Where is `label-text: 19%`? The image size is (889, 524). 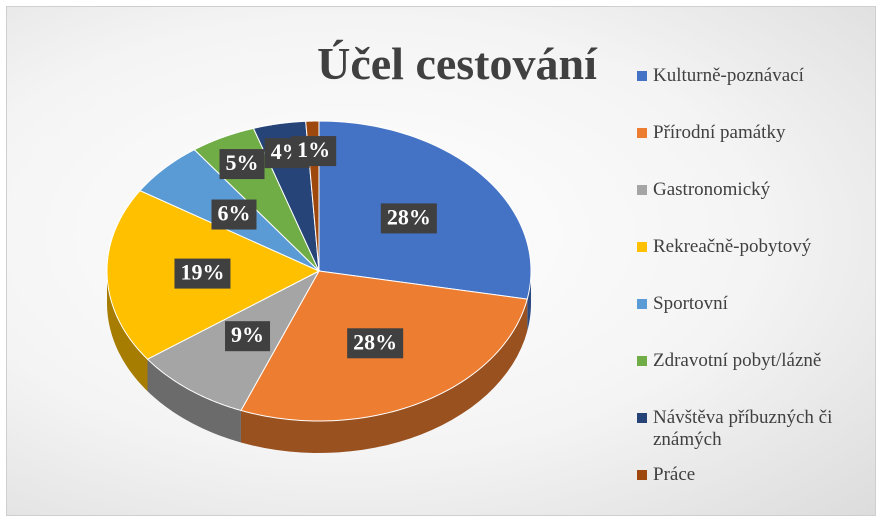 label-text: 19% is located at coordinates (202, 272).